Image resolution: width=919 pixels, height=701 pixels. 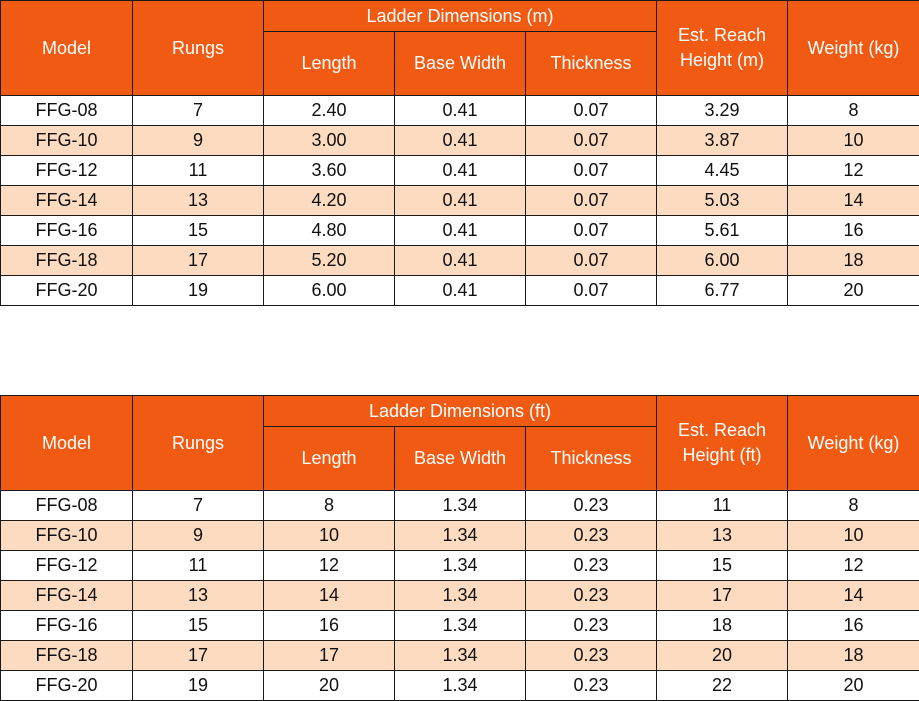 I want to click on cell-model: FFG-08, so click(x=67, y=506).